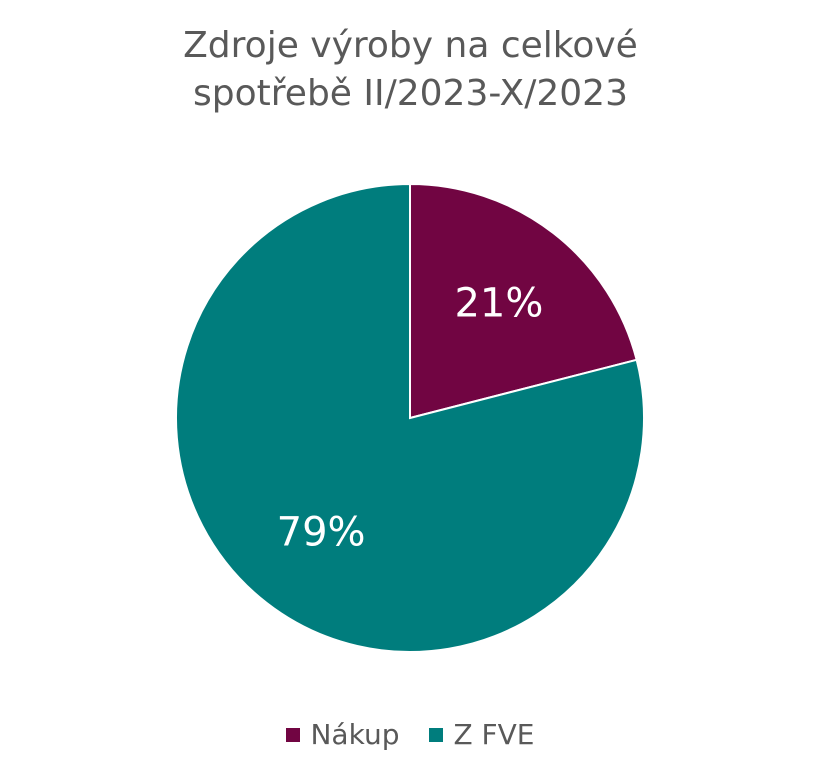  Describe the element at coordinates (321, 533) in the screenshot. I see `data-label-z-fve: 79%` at that location.